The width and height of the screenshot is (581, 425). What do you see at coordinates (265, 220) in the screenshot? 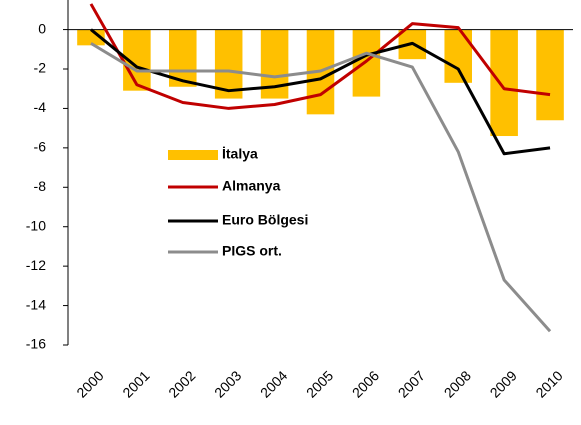
I see `legend-label: Euro Bölgesi` at bounding box center [265, 220].